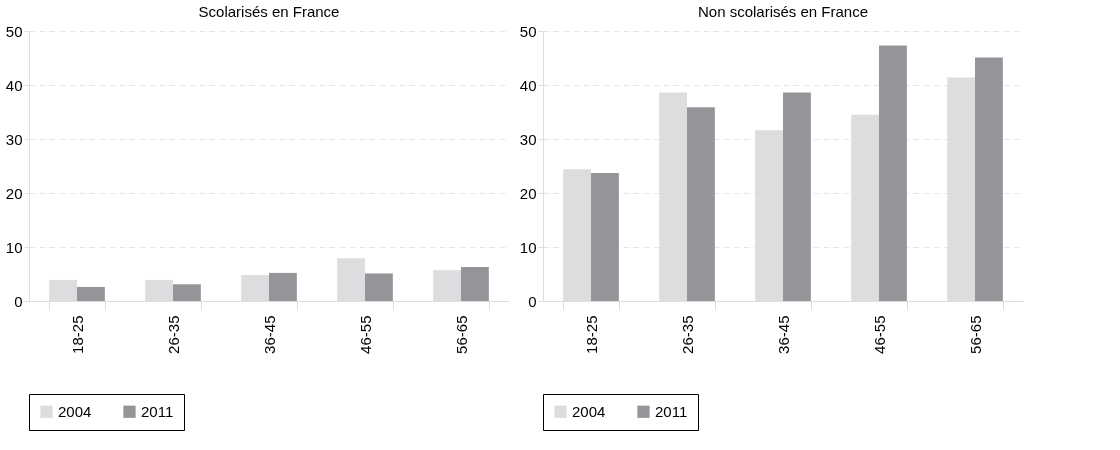 The image size is (1120, 450). What do you see at coordinates (783, 11) in the screenshot?
I see `chart-title: Non scolarisés en France` at bounding box center [783, 11].